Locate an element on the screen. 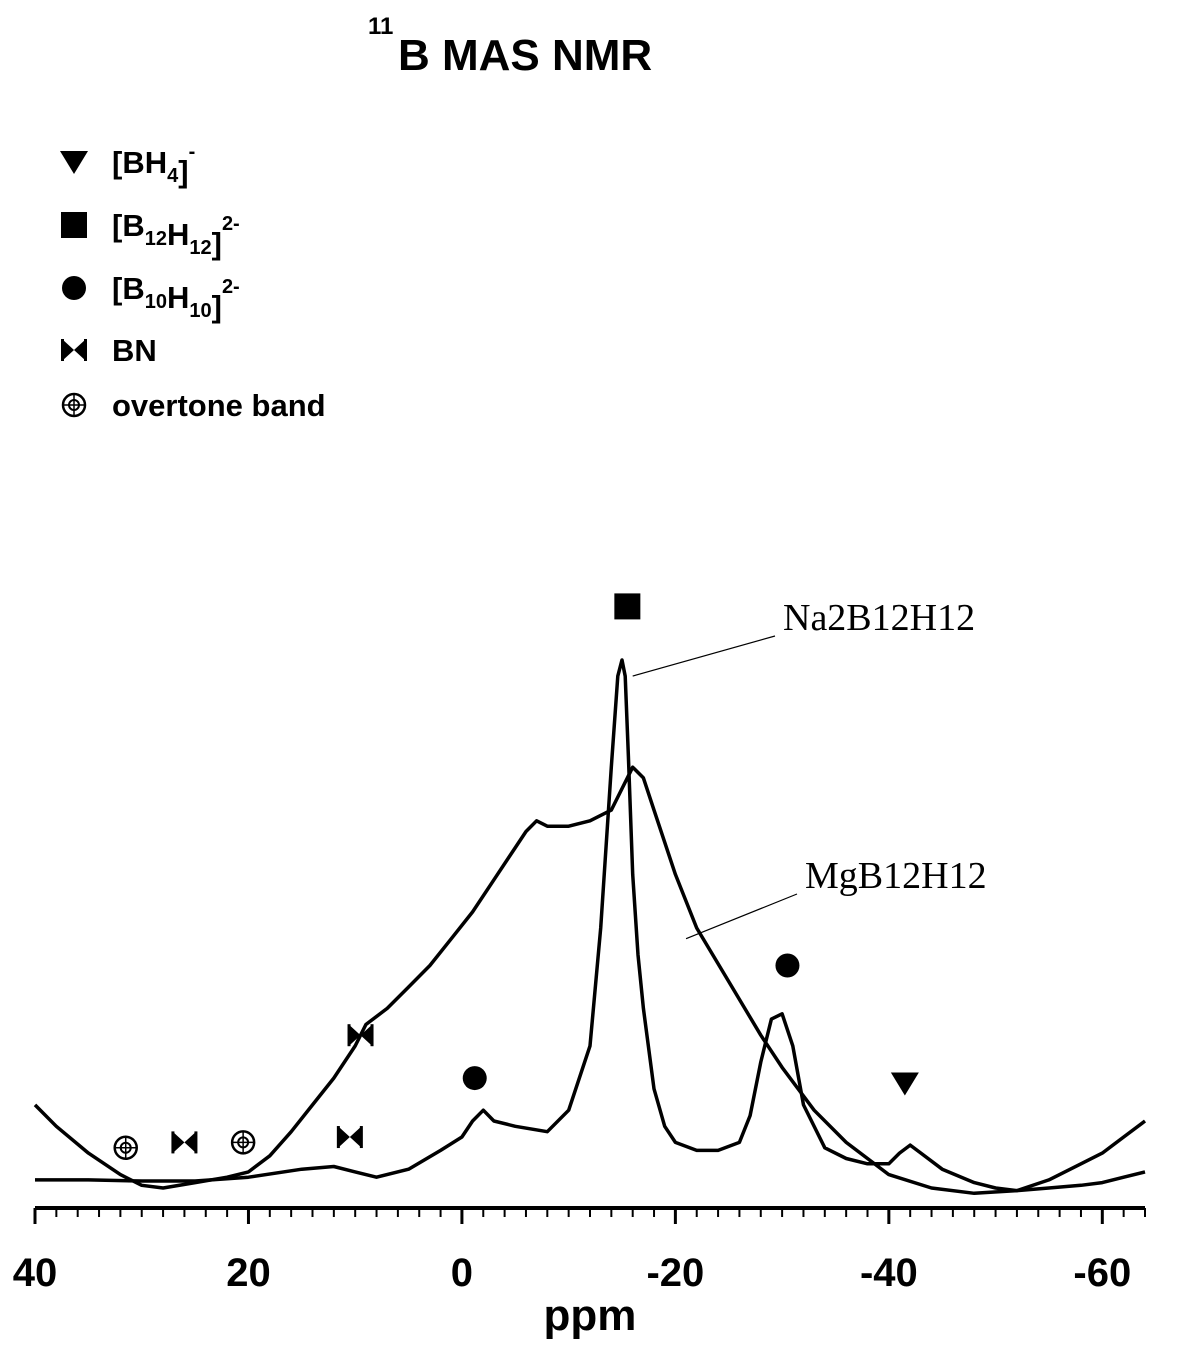 The width and height of the screenshot is (1200, 1371). peak-marker-triangle-down is located at coordinates (904, 1084).